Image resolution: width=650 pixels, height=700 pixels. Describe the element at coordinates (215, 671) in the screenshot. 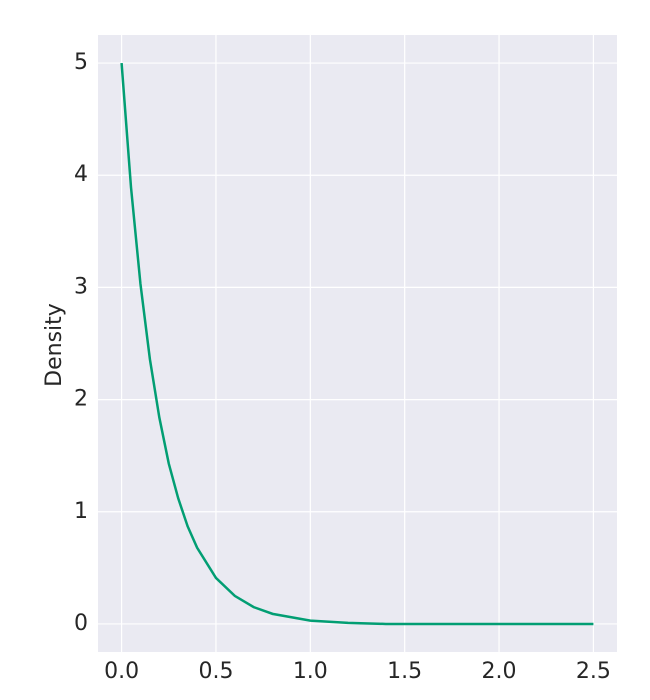

I see `x-tick-label: 0.5` at that location.